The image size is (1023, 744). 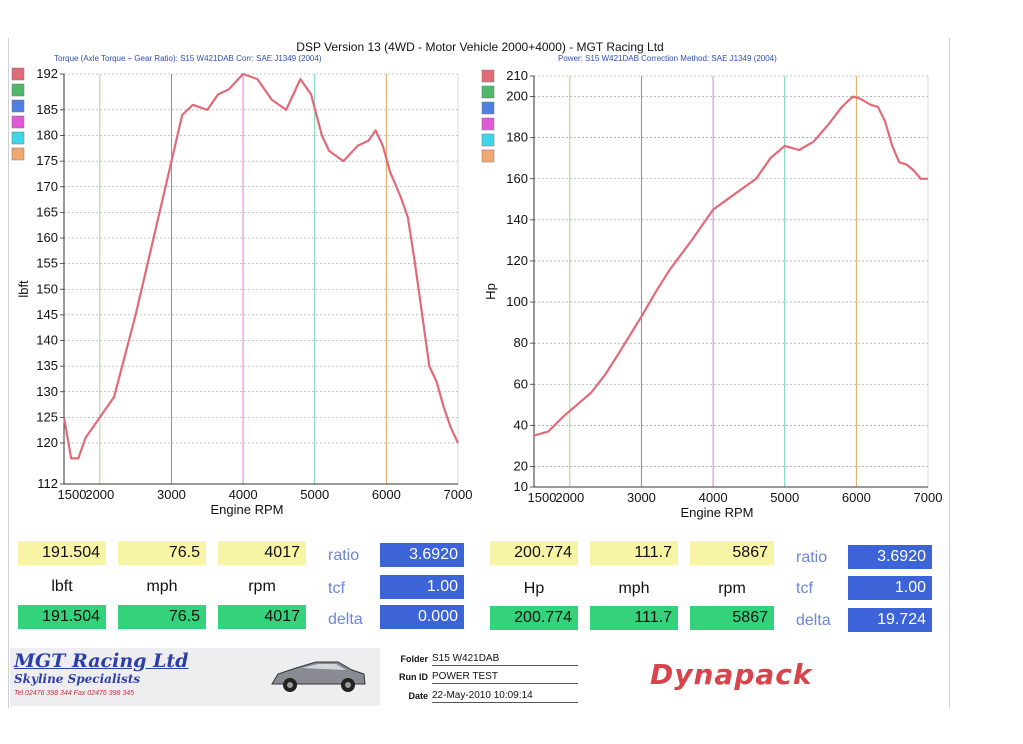 What do you see at coordinates (856, 497) in the screenshot?
I see `power-x-tick-label: 6000` at bounding box center [856, 497].